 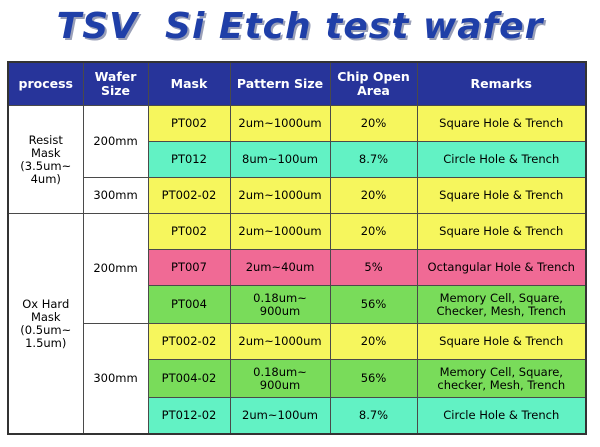 What do you see at coordinates (300, 26) in the screenshot?
I see `page-title: TSV Si Etch test wafer` at bounding box center [300, 26].